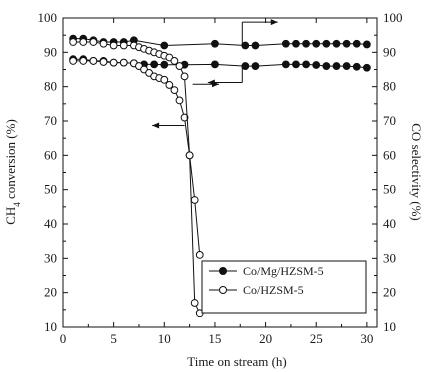 The width and height of the screenshot is (427, 372). What do you see at coordinates (50, 120) in the screenshot?
I see `y-tick-label: 70` at bounding box center [50, 120].